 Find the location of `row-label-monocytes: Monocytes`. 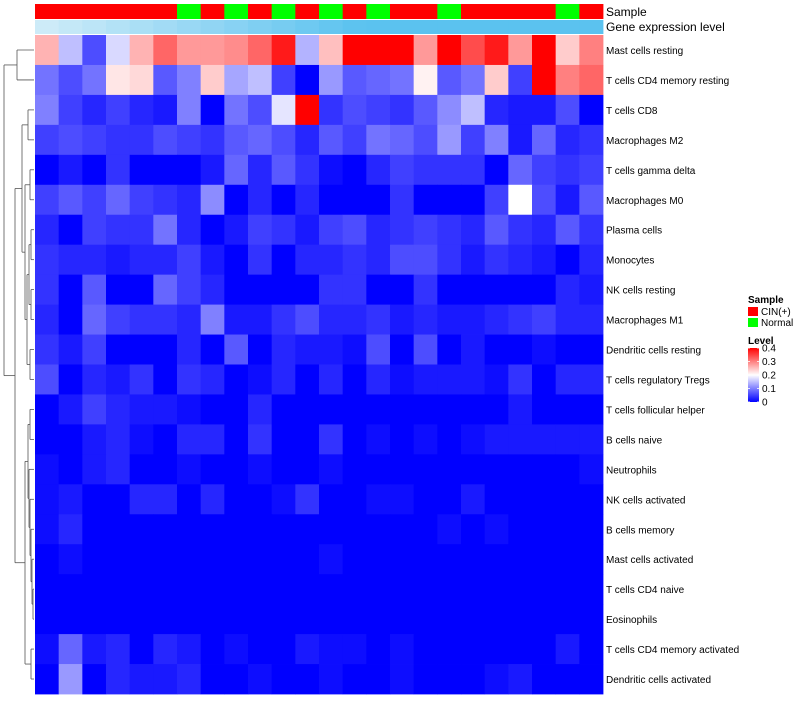

row-label-monocytes: Monocytes is located at coordinates (630, 261).